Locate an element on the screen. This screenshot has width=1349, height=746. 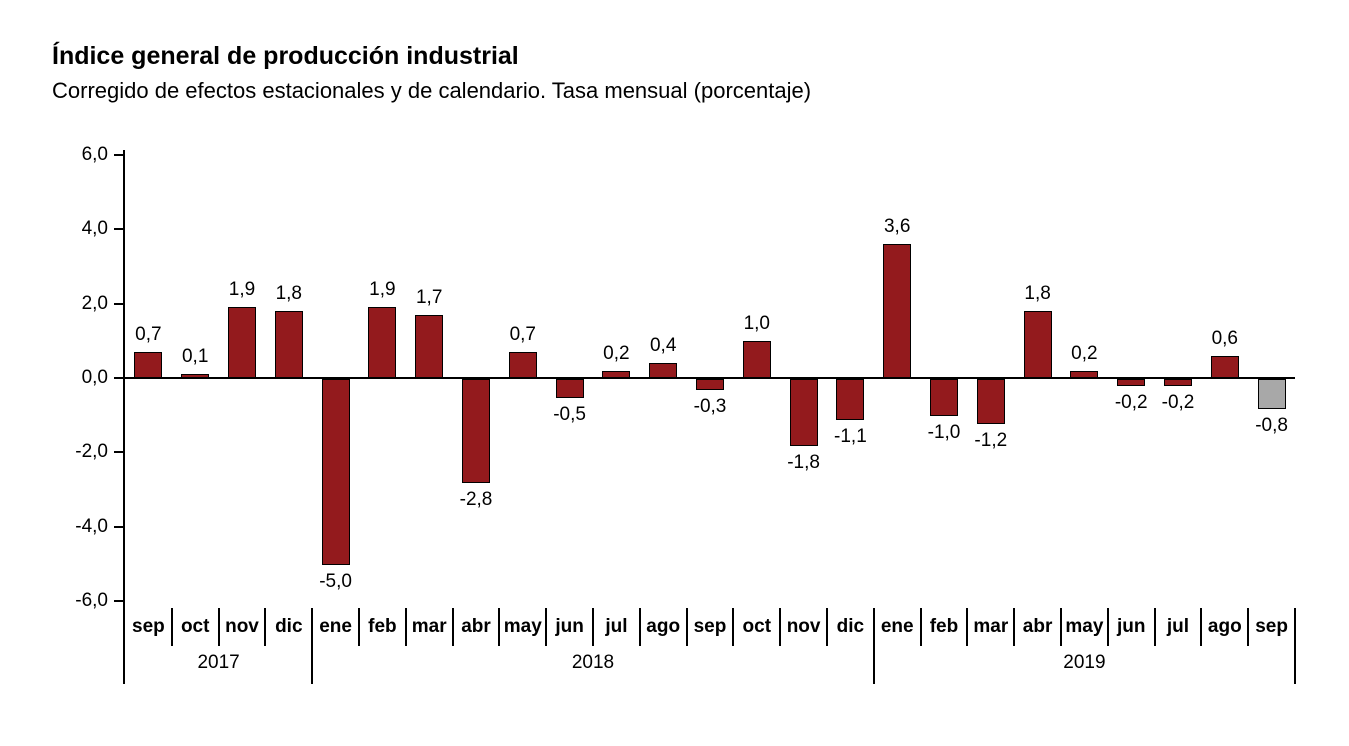
bar-value-label: 1,0 is located at coordinates (756, 323).